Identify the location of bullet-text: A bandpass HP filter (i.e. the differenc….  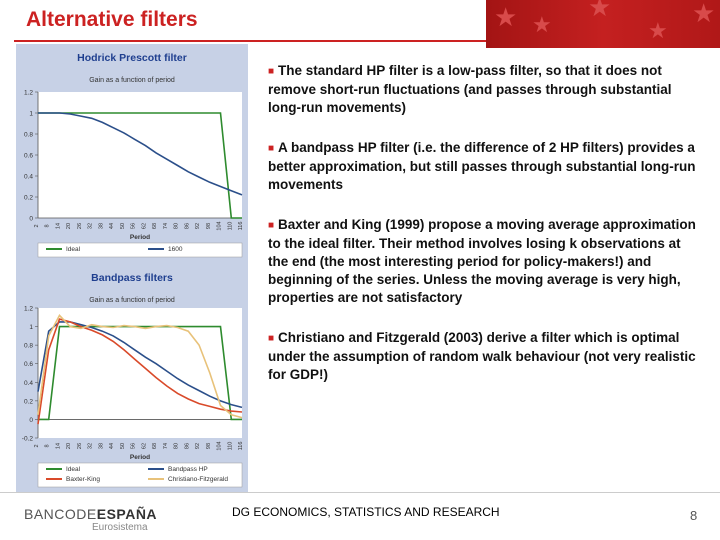
(482, 166).